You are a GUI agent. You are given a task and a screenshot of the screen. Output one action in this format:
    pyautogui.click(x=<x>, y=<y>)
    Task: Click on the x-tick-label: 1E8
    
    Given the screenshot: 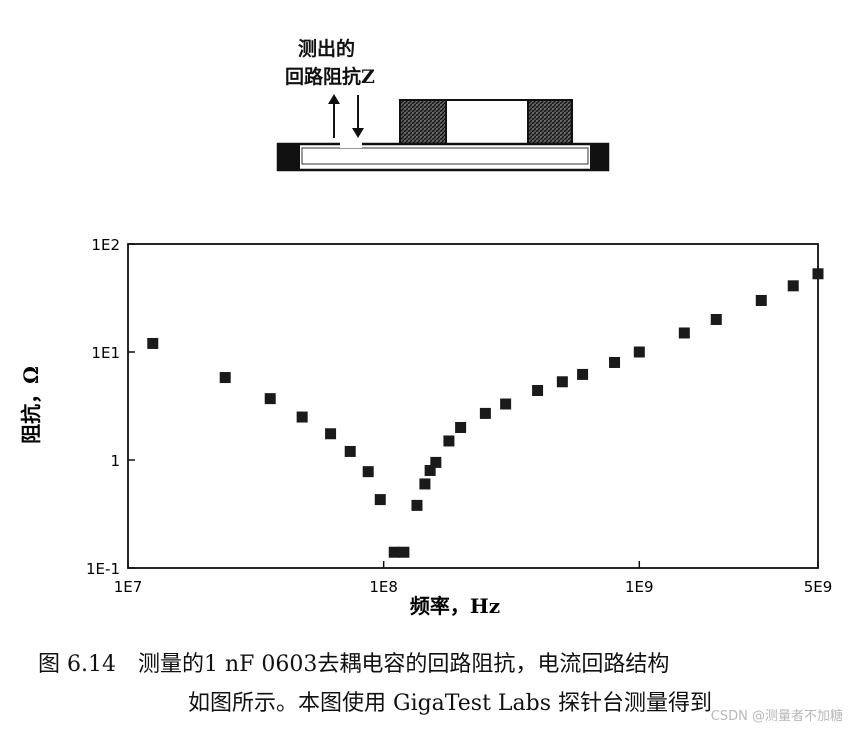 What is the action you would take?
    pyautogui.click(x=383, y=587)
    